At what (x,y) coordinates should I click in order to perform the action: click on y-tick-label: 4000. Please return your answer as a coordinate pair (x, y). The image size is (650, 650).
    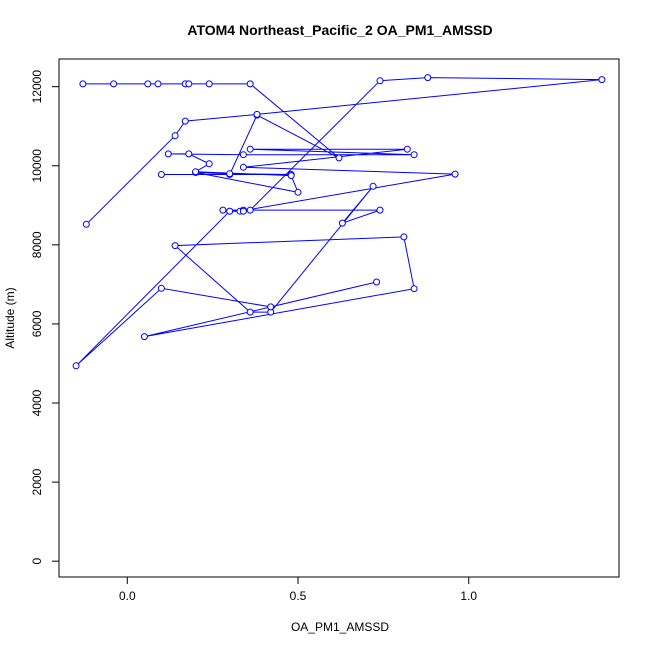
    Looking at the image, I should click on (37, 402).